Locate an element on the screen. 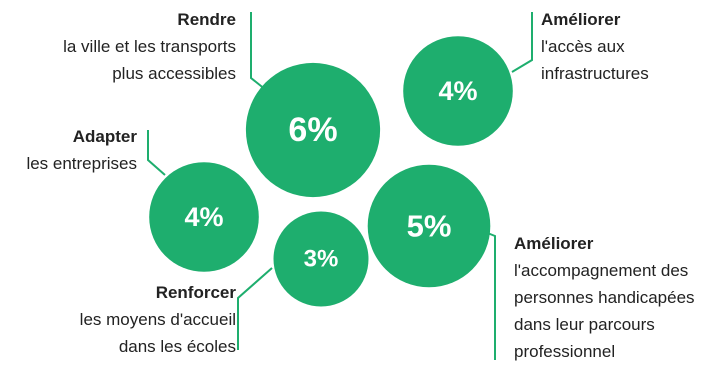 The width and height of the screenshot is (714, 366). bubble-value-3pct: 3% is located at coordinates (321, 259).